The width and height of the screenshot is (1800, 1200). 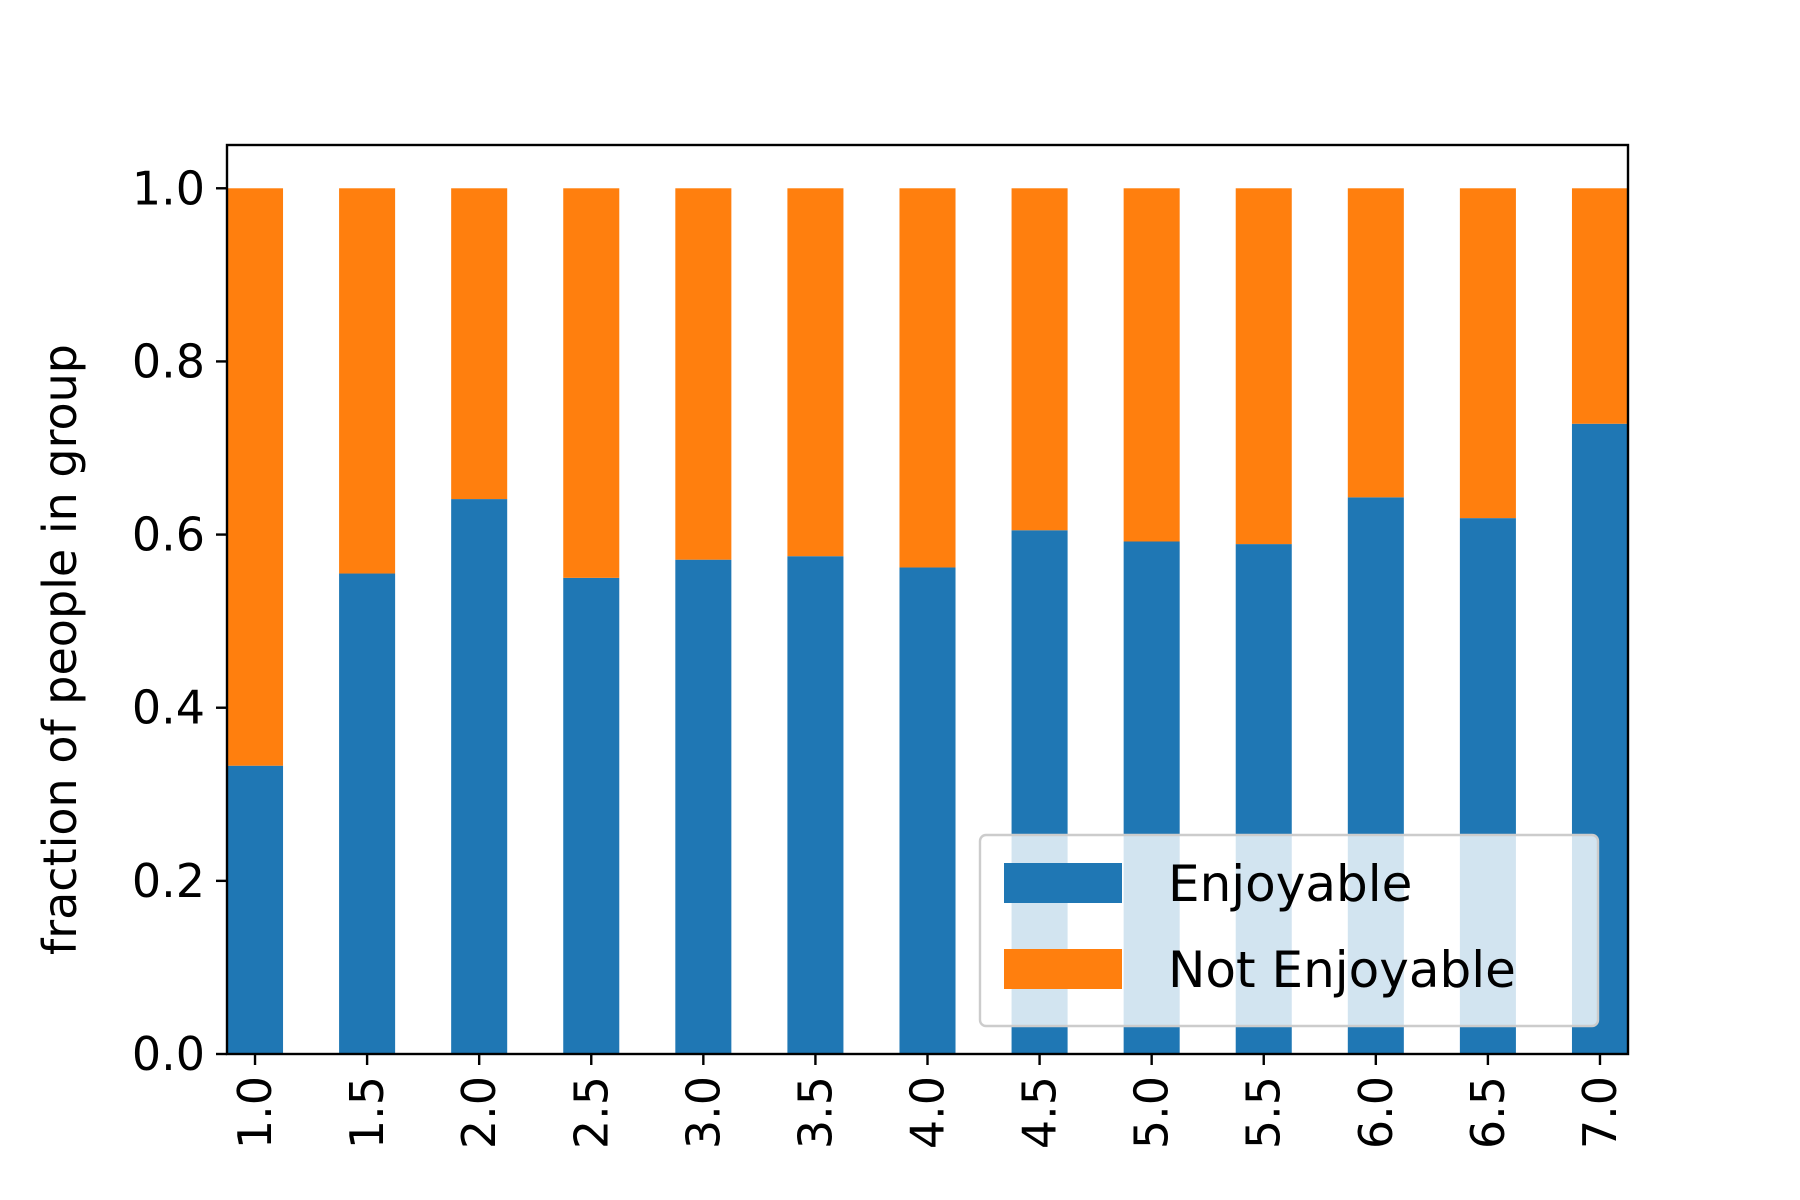 I want to click on bar-enjoyable-3.5, so click(x=815, y=805).